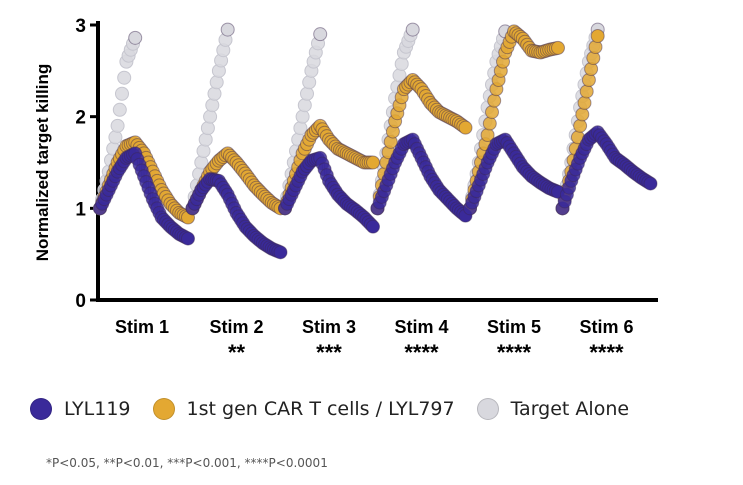  What do you see at coordinates (237, 352) in the screenshot?
I see `significance-label: **` at bounding box center [237, 352].